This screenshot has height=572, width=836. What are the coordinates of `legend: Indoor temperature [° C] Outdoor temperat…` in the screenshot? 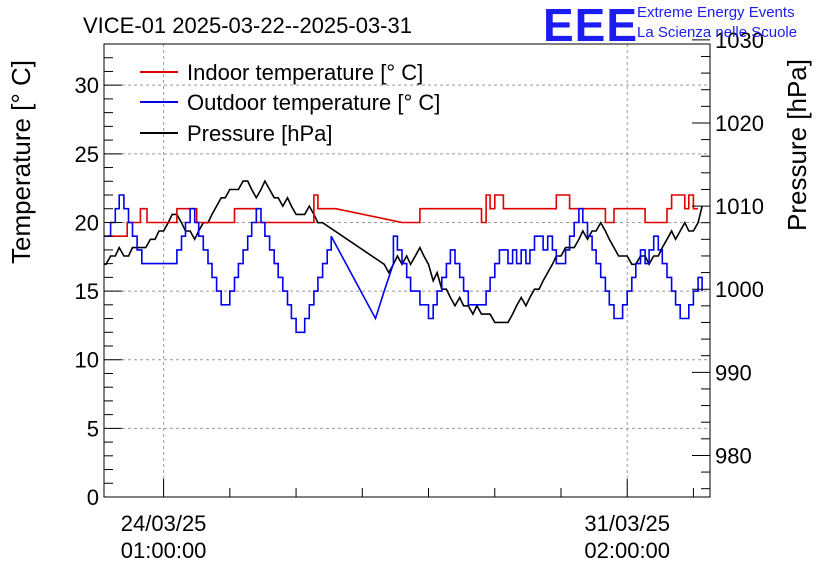 It's located at (290, 103).